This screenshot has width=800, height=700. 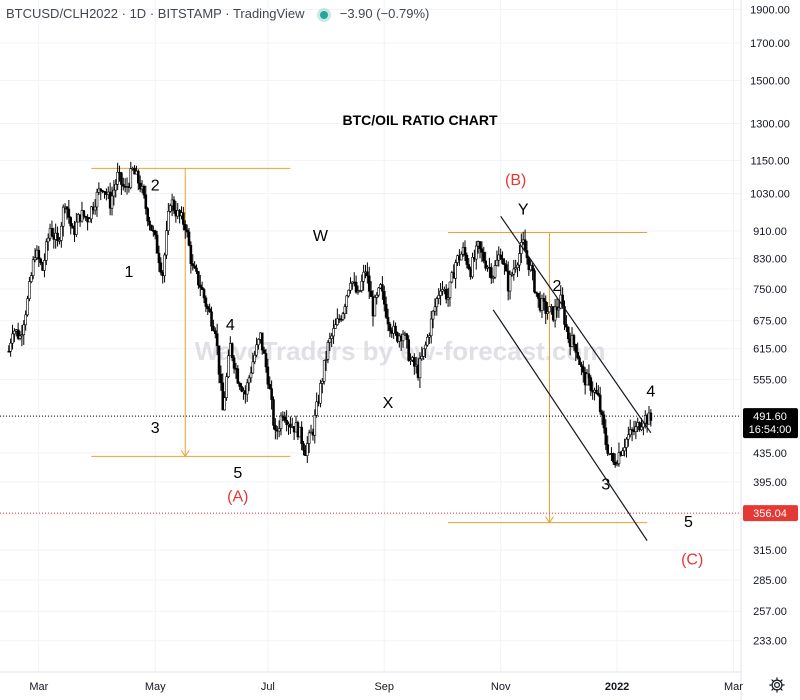 What do you see at coordinates (777, 685) in the screenshot?
I see `gear-icon` at bounding box center [777, 685].